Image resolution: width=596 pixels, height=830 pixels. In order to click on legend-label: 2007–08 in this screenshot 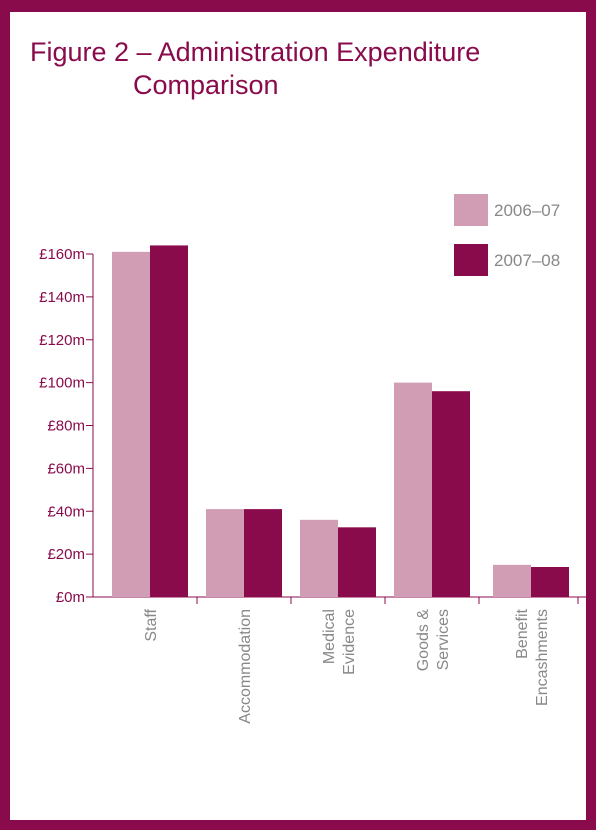, I will do `click(527, 260)`.